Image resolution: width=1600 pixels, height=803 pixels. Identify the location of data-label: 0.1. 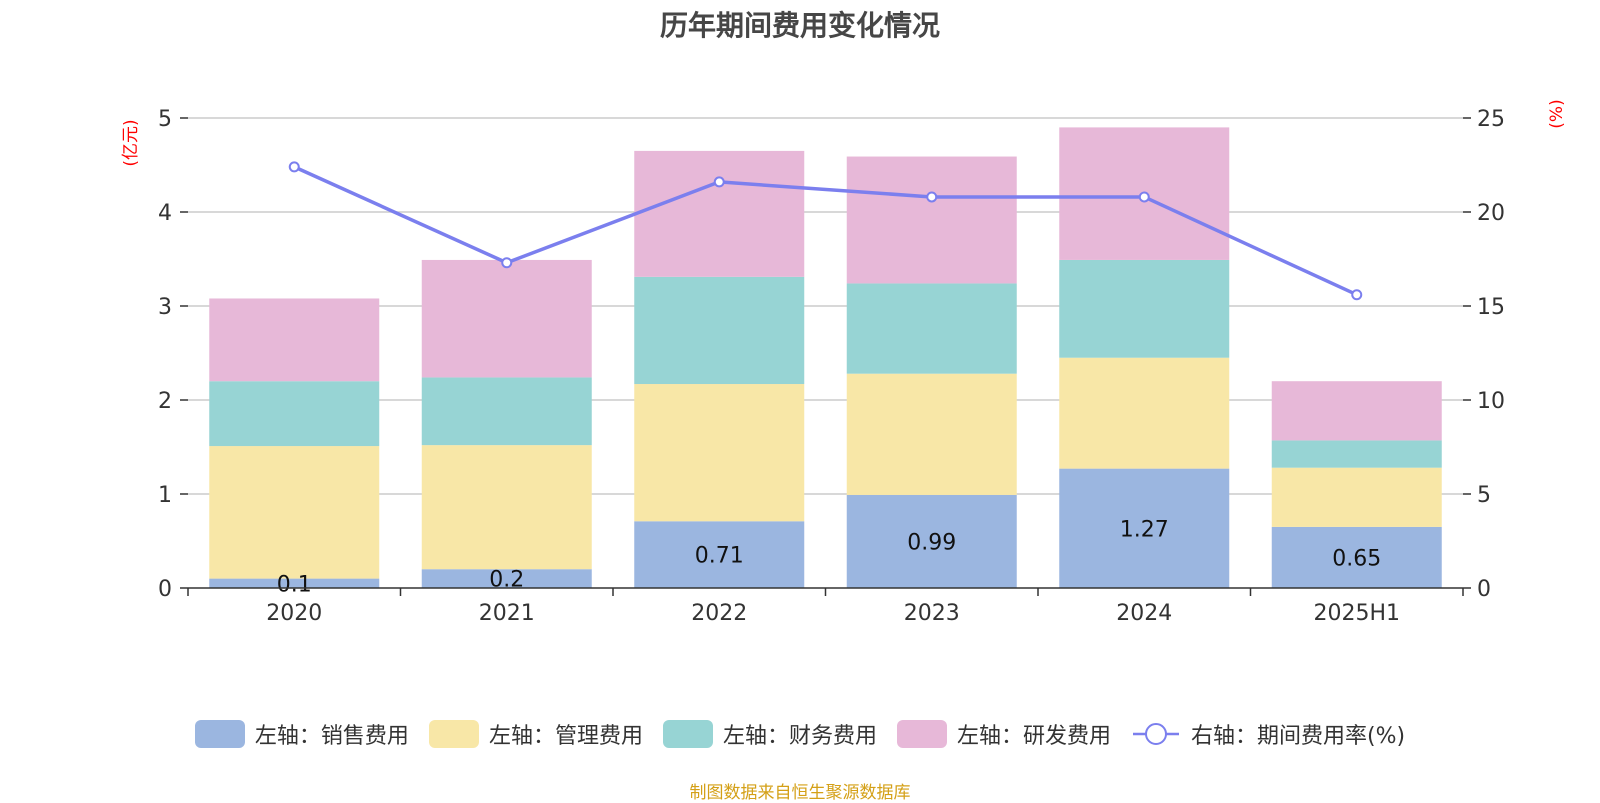
(294, 584).